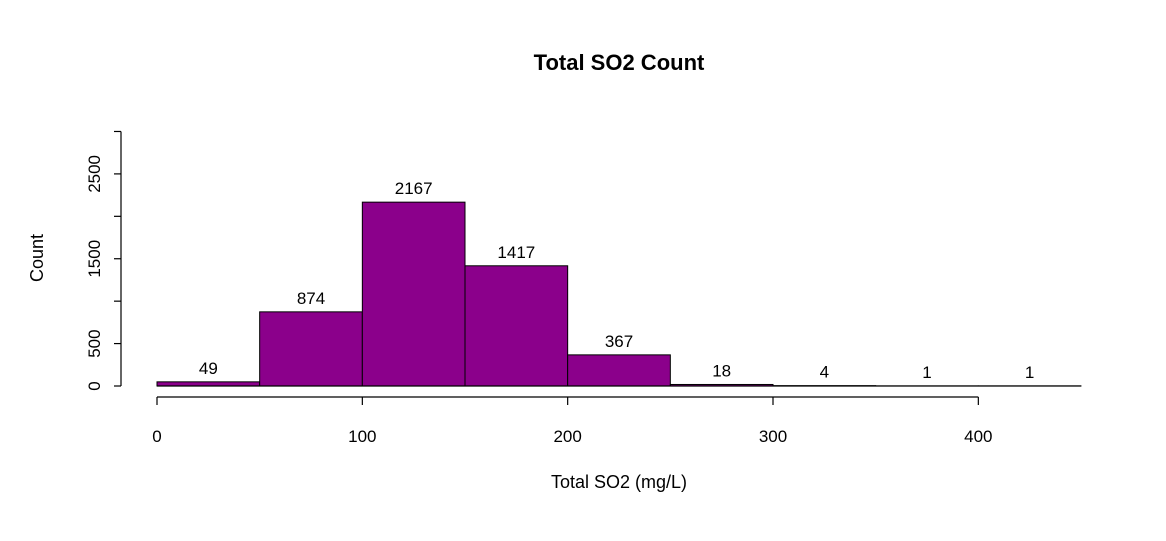 Image resolution: width=1166 pixels, height=541 pixels. I want to click on x-tick-label: 0, so click(156, 436).